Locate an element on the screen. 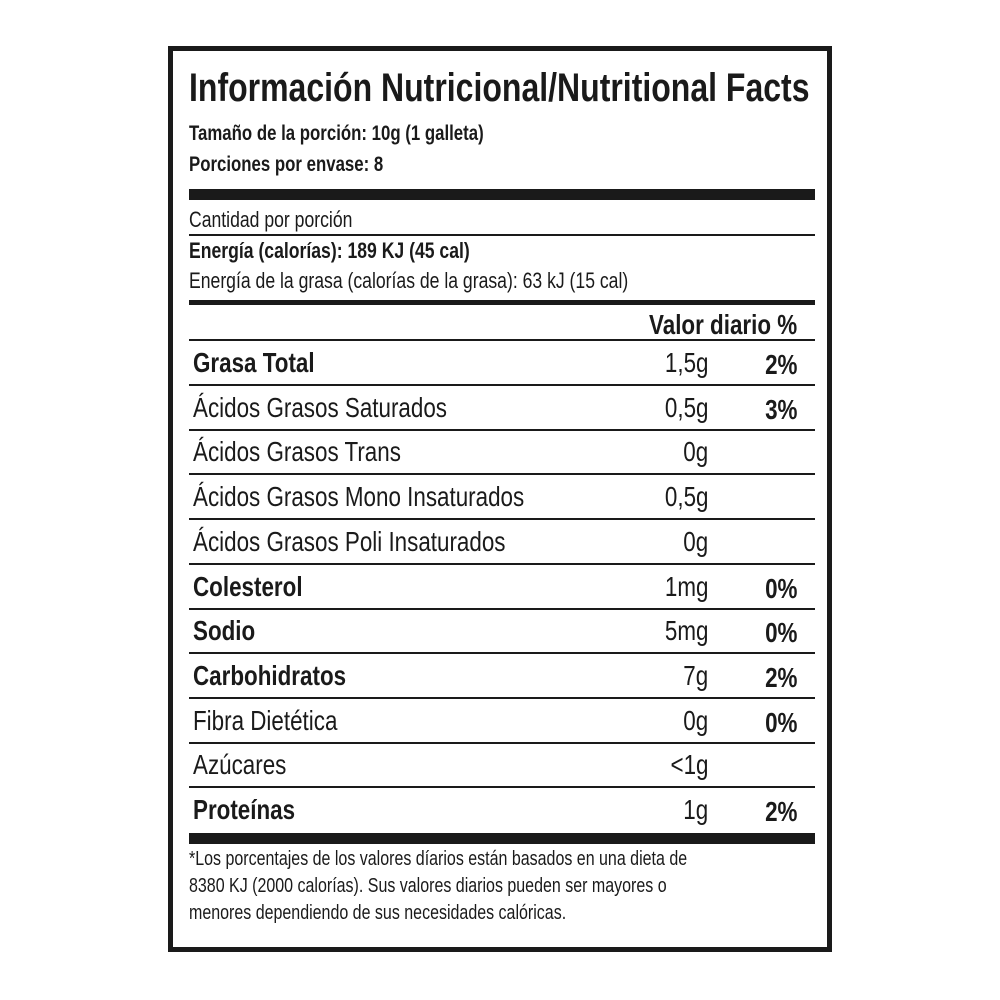  nutrient-name: Azúcares is located at coordinates (240, 765).